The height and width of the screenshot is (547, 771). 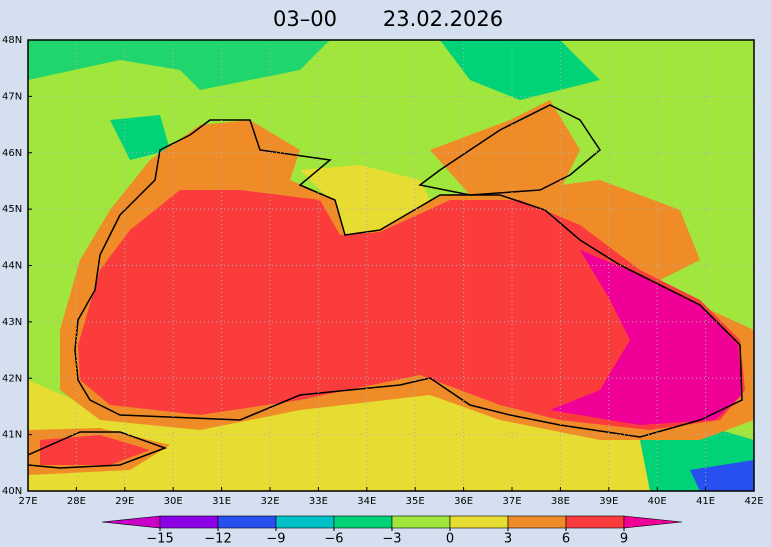 What do you see at coordinates (12, 378) in the screenshot?
I see `lat-label: 42N` at bounding box center [12, 378].